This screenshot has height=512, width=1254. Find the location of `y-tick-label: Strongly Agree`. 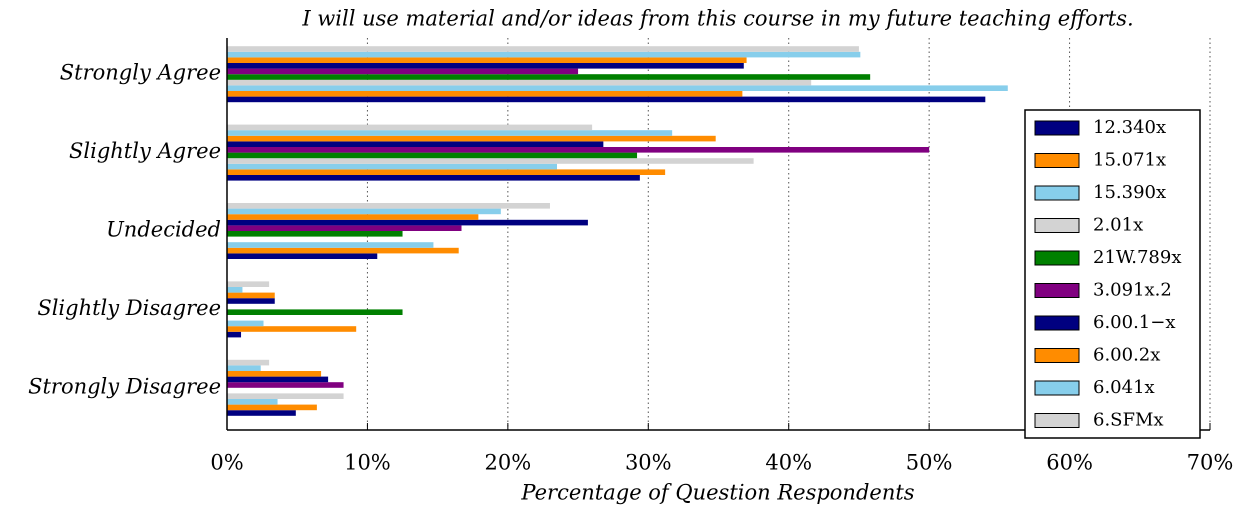

y-tick-label: Strongly Agree is located at coordinates (140, 73).